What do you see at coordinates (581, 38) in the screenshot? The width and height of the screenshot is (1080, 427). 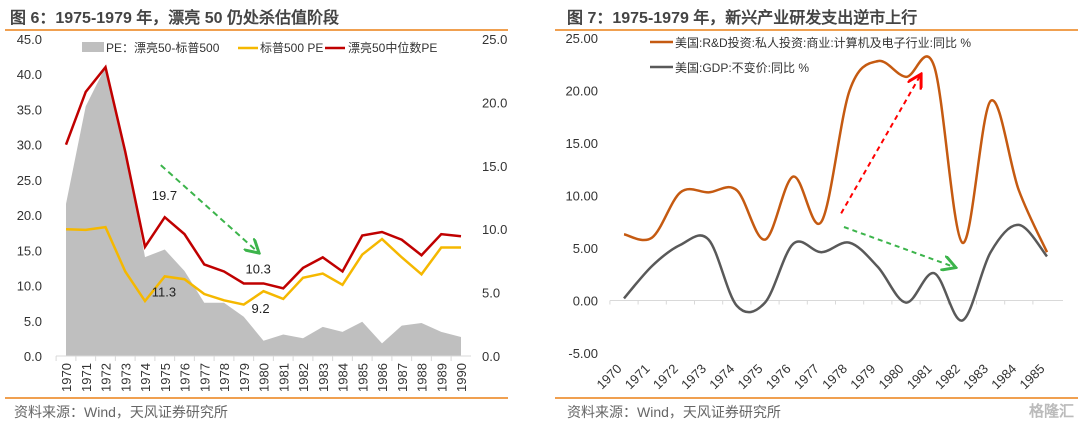 I see `y-axis-tick: 25.00` at bounding box center [581, 38].